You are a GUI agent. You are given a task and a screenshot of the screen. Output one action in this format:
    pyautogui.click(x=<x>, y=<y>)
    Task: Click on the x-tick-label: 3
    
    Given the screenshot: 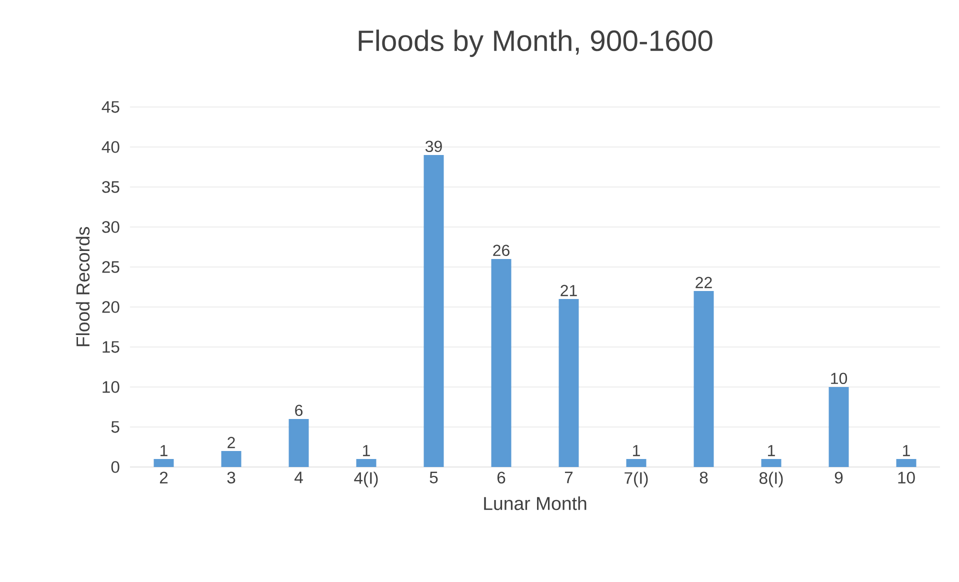 What is the action you would take?
    pyautogui.click(x=231, y=478)
    